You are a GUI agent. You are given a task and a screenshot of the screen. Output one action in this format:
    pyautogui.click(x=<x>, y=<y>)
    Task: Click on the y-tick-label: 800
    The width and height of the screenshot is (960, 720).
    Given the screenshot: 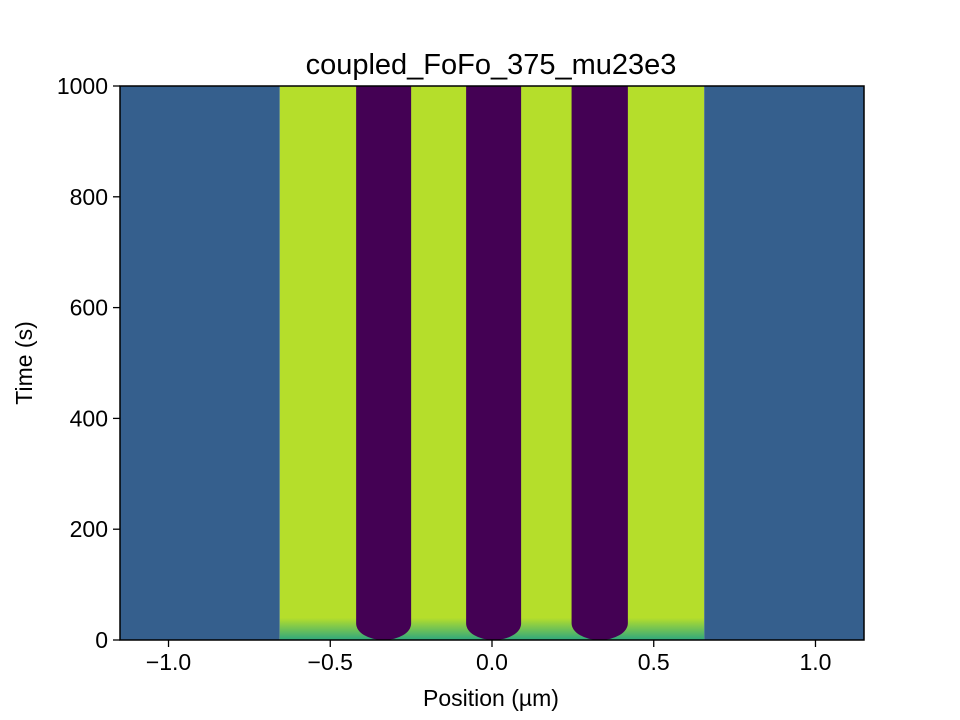 What is the action you would take?
    pyautogui.click(x=89, y=197)
    